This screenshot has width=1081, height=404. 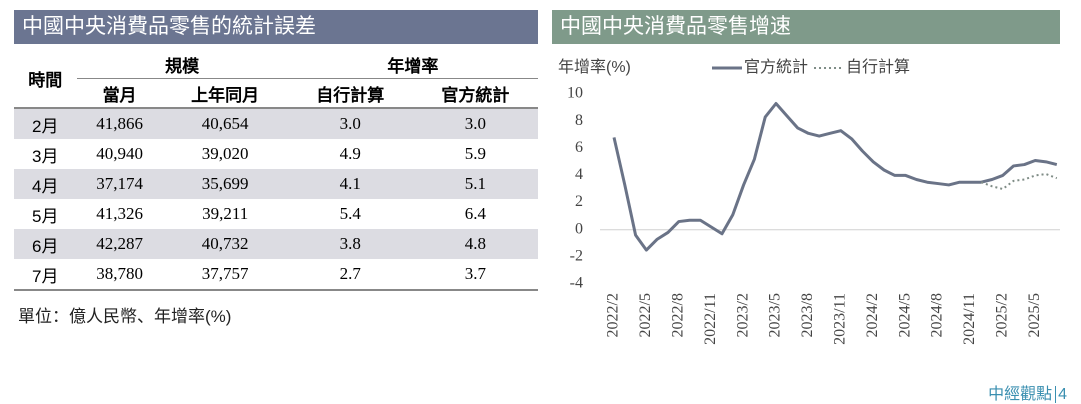 What do you see at coordinates (45, 156) in the screenshot?
I see `cell: 3月` at bounding box center [45, 156].